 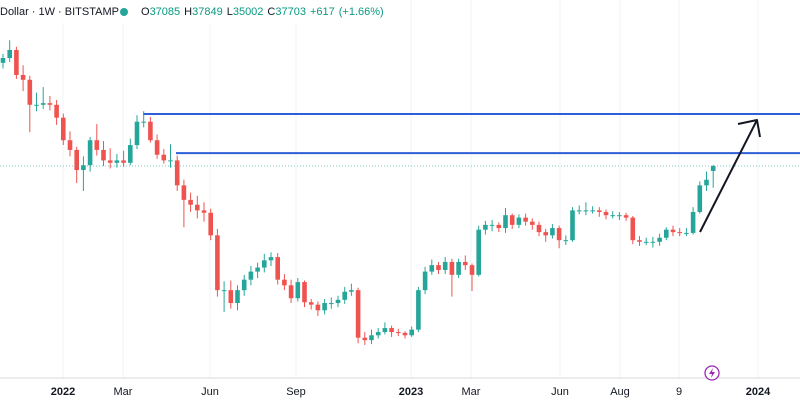 What do you see at coordinates (296, 392) in the screenshot?
I see `x-tick-label: Sep` at bounding box center [296, 392].